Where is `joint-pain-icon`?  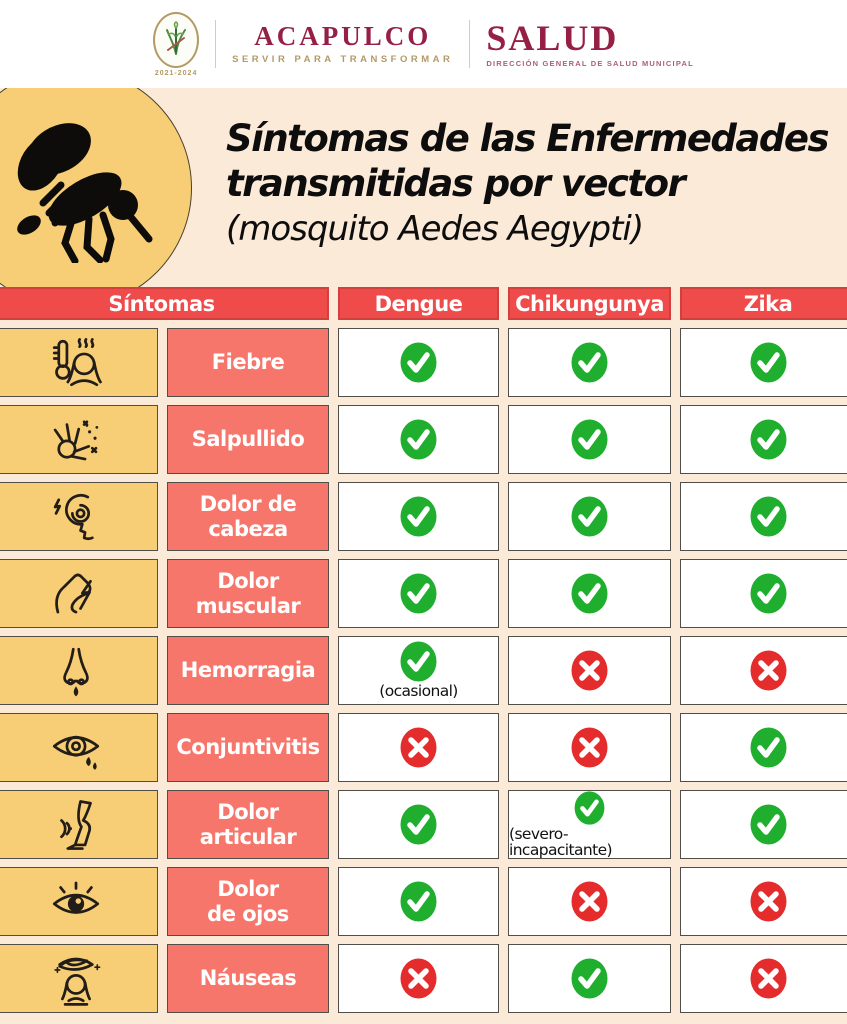 joint-pain-icon is located at coordinates (76, 824).